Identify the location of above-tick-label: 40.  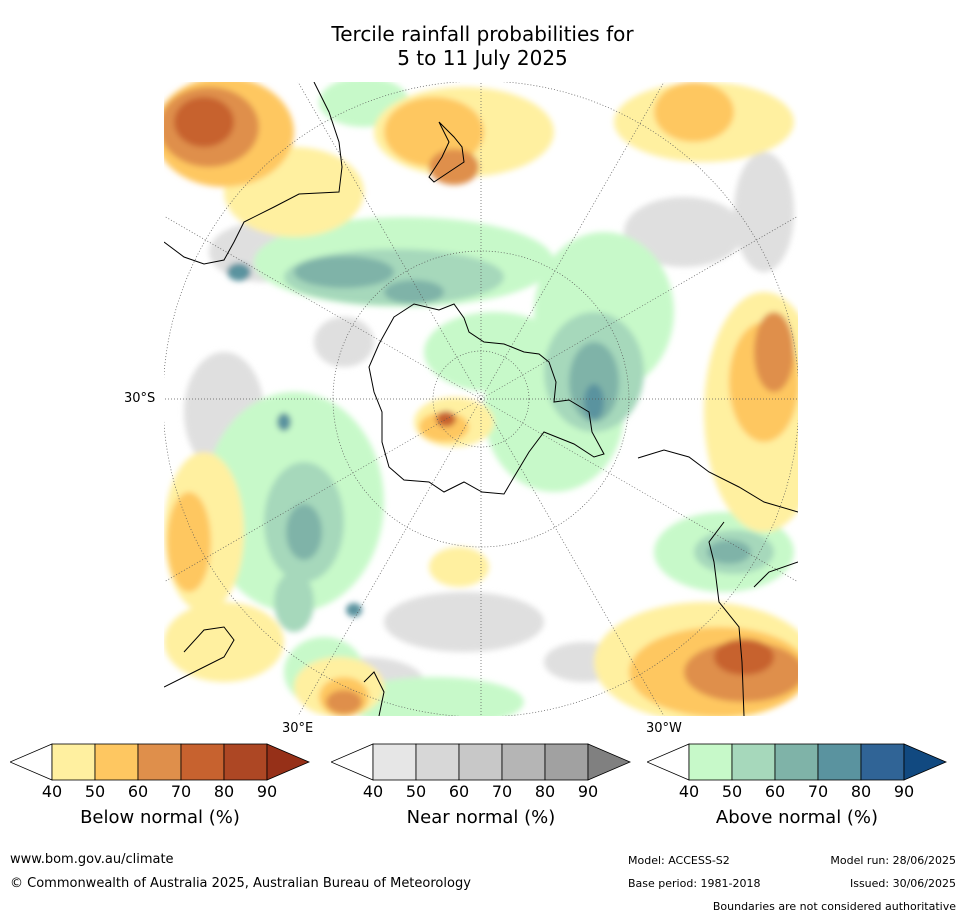
(689, 791).